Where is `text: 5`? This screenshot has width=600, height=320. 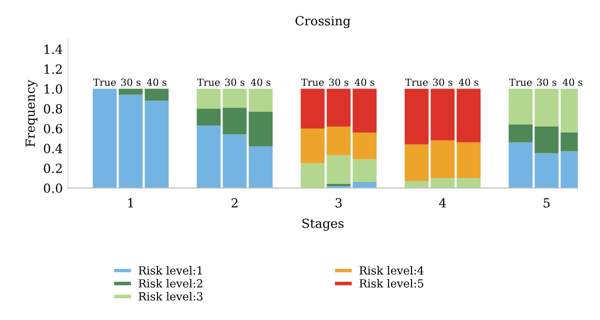
text: 5 is located at coordinates (547, 203).